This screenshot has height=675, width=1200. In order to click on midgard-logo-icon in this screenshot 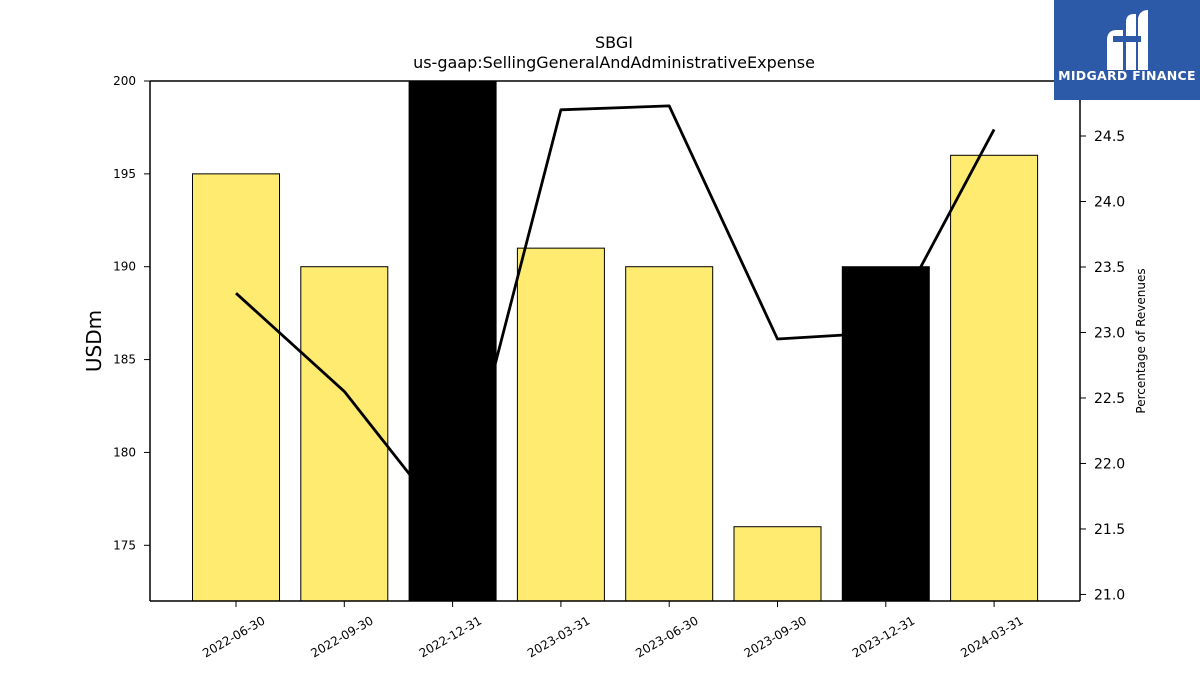, I will do `click(1127, 40)`.